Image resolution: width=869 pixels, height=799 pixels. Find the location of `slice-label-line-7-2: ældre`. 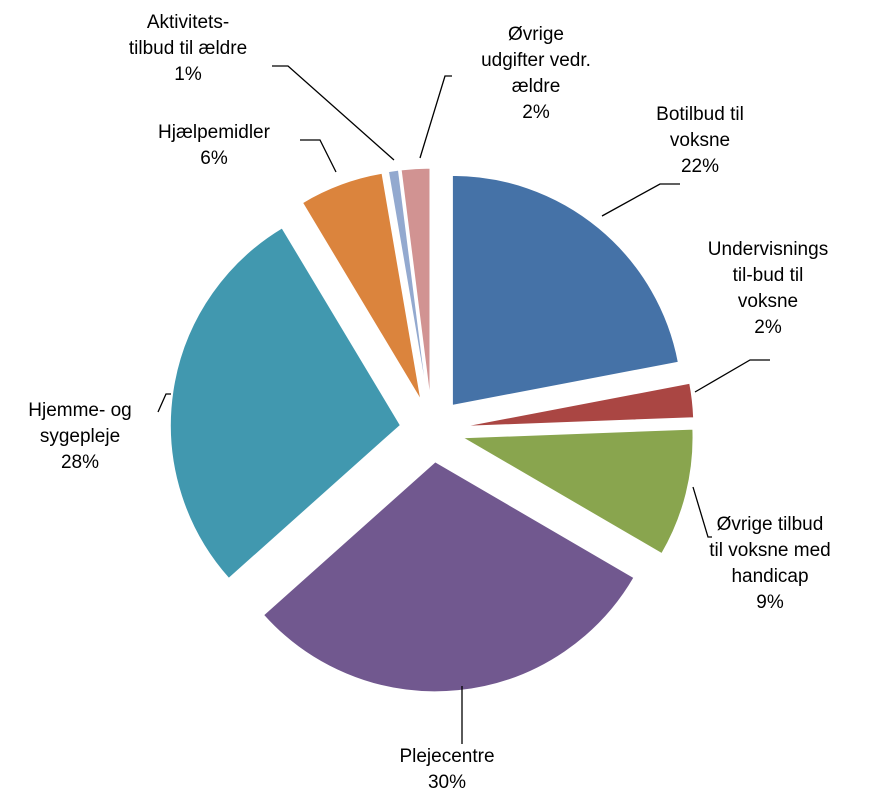

slice-label-line-7-2: ældre is located at coordinates (536, 86).